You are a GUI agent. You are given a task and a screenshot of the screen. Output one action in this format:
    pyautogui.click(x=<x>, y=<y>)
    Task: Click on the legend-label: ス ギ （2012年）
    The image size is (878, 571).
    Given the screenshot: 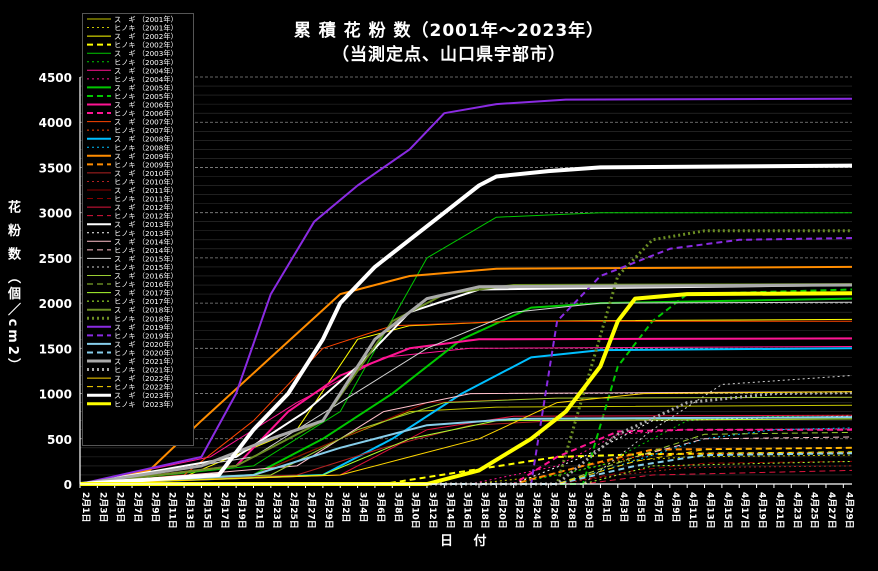 What is the action you would take?
    pyautogui.click(x=146, y=207)
    